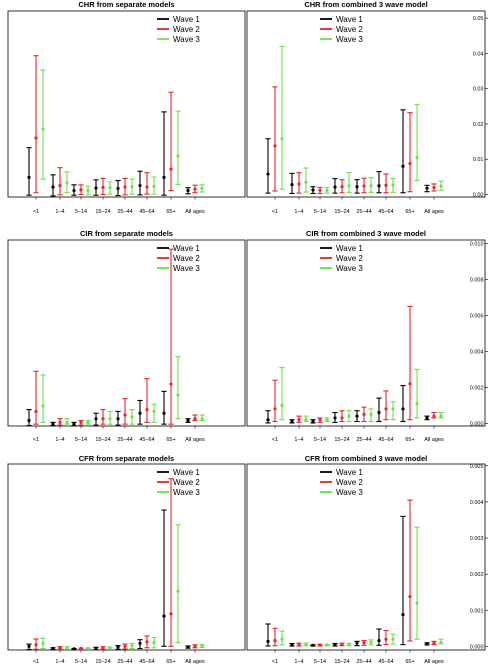 The image size is (493, 665). Describe the element at coordinates (477, 611) in the screenshot. I see `y-tick-label: 0.001` at that location.